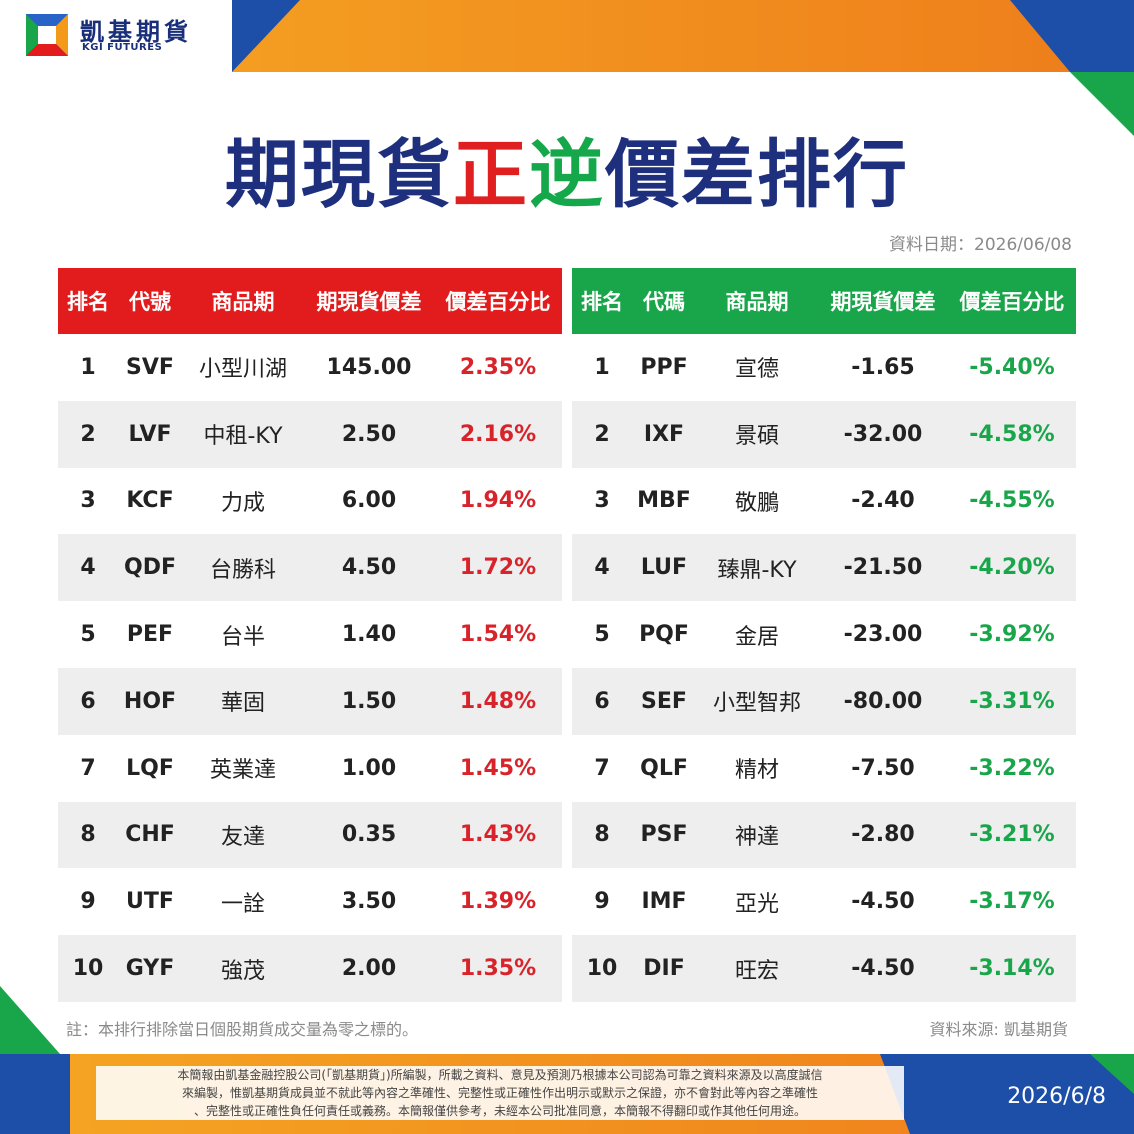 This screenshot has width=1134, height=1134. Describe the element at coordinates (664, 768) in the screenshot. I see `cell-code: QLF` at that location.